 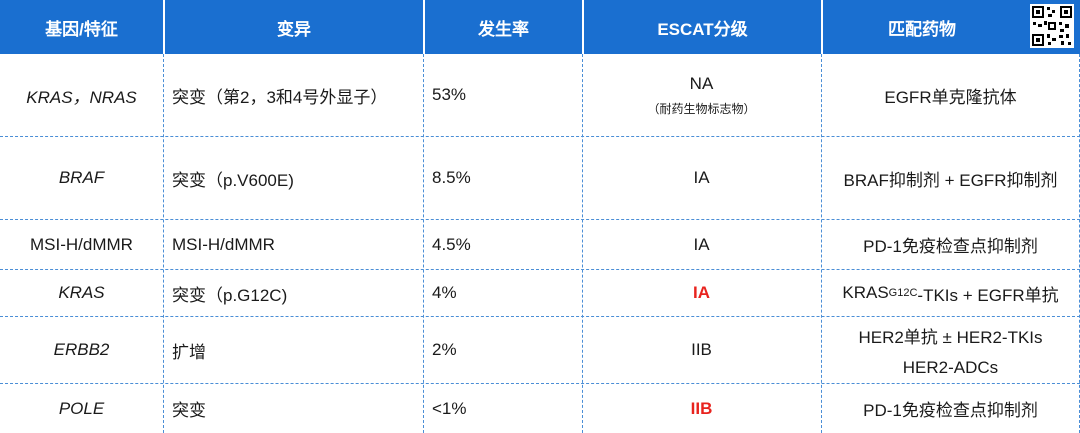 I want to click on variant-cell: 扩增, so click(x=189, y=352).